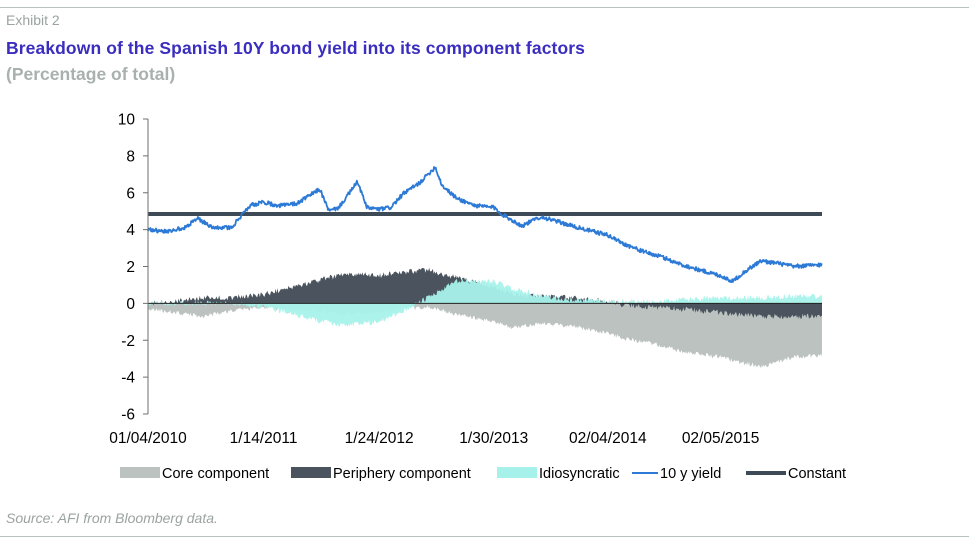 The width and height of the screenshot is (969, 541). What do you see at coordinates (817, 474) in the screenshot?
I see `legend-label: Constant` at bounding box center [817, 474].